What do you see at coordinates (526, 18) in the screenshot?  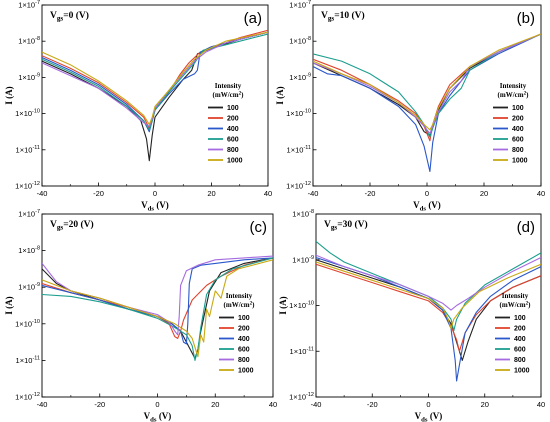 I see `panel-letter: (b)` at bounding box center [526, 18].